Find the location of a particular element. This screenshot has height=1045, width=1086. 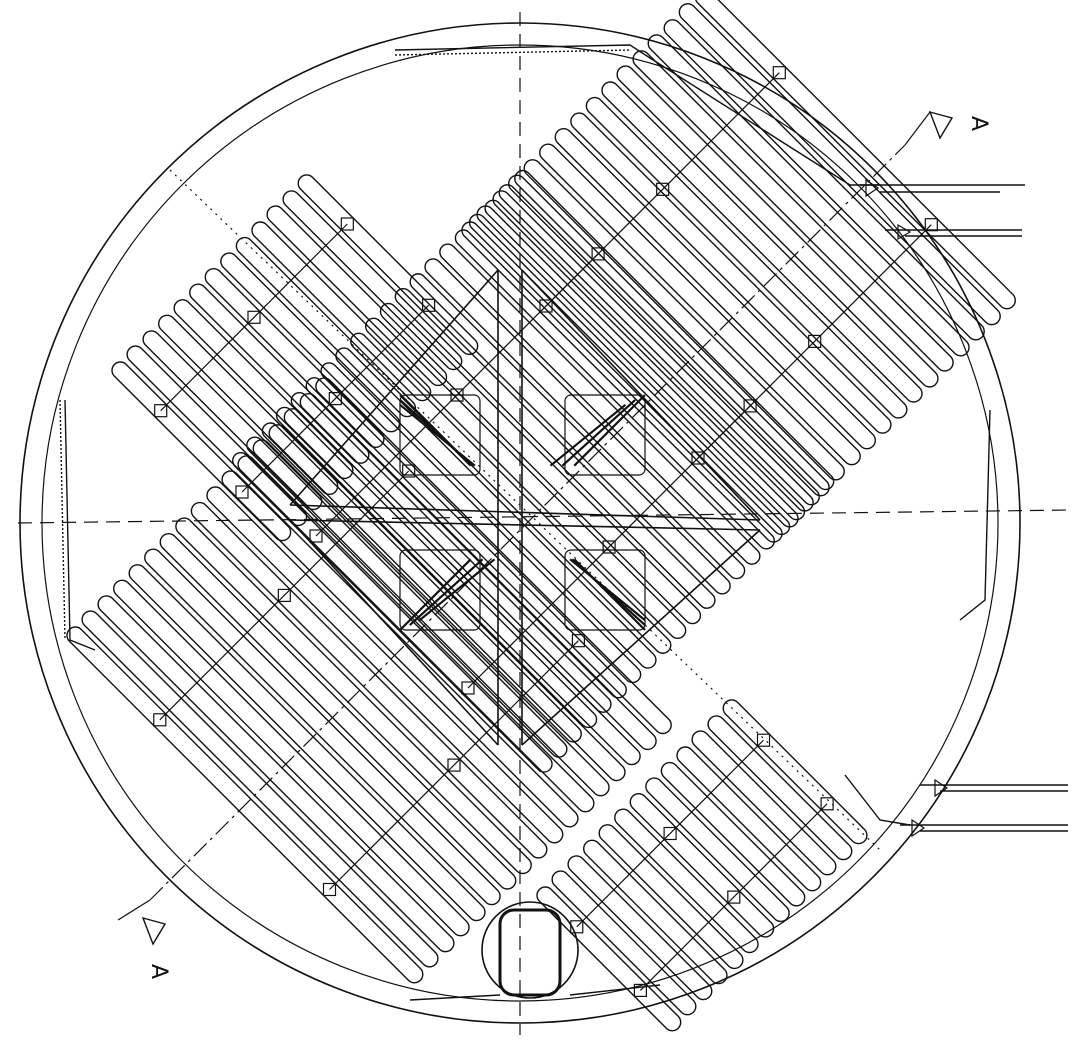

sump-circle is located at coordinates (530, 950).